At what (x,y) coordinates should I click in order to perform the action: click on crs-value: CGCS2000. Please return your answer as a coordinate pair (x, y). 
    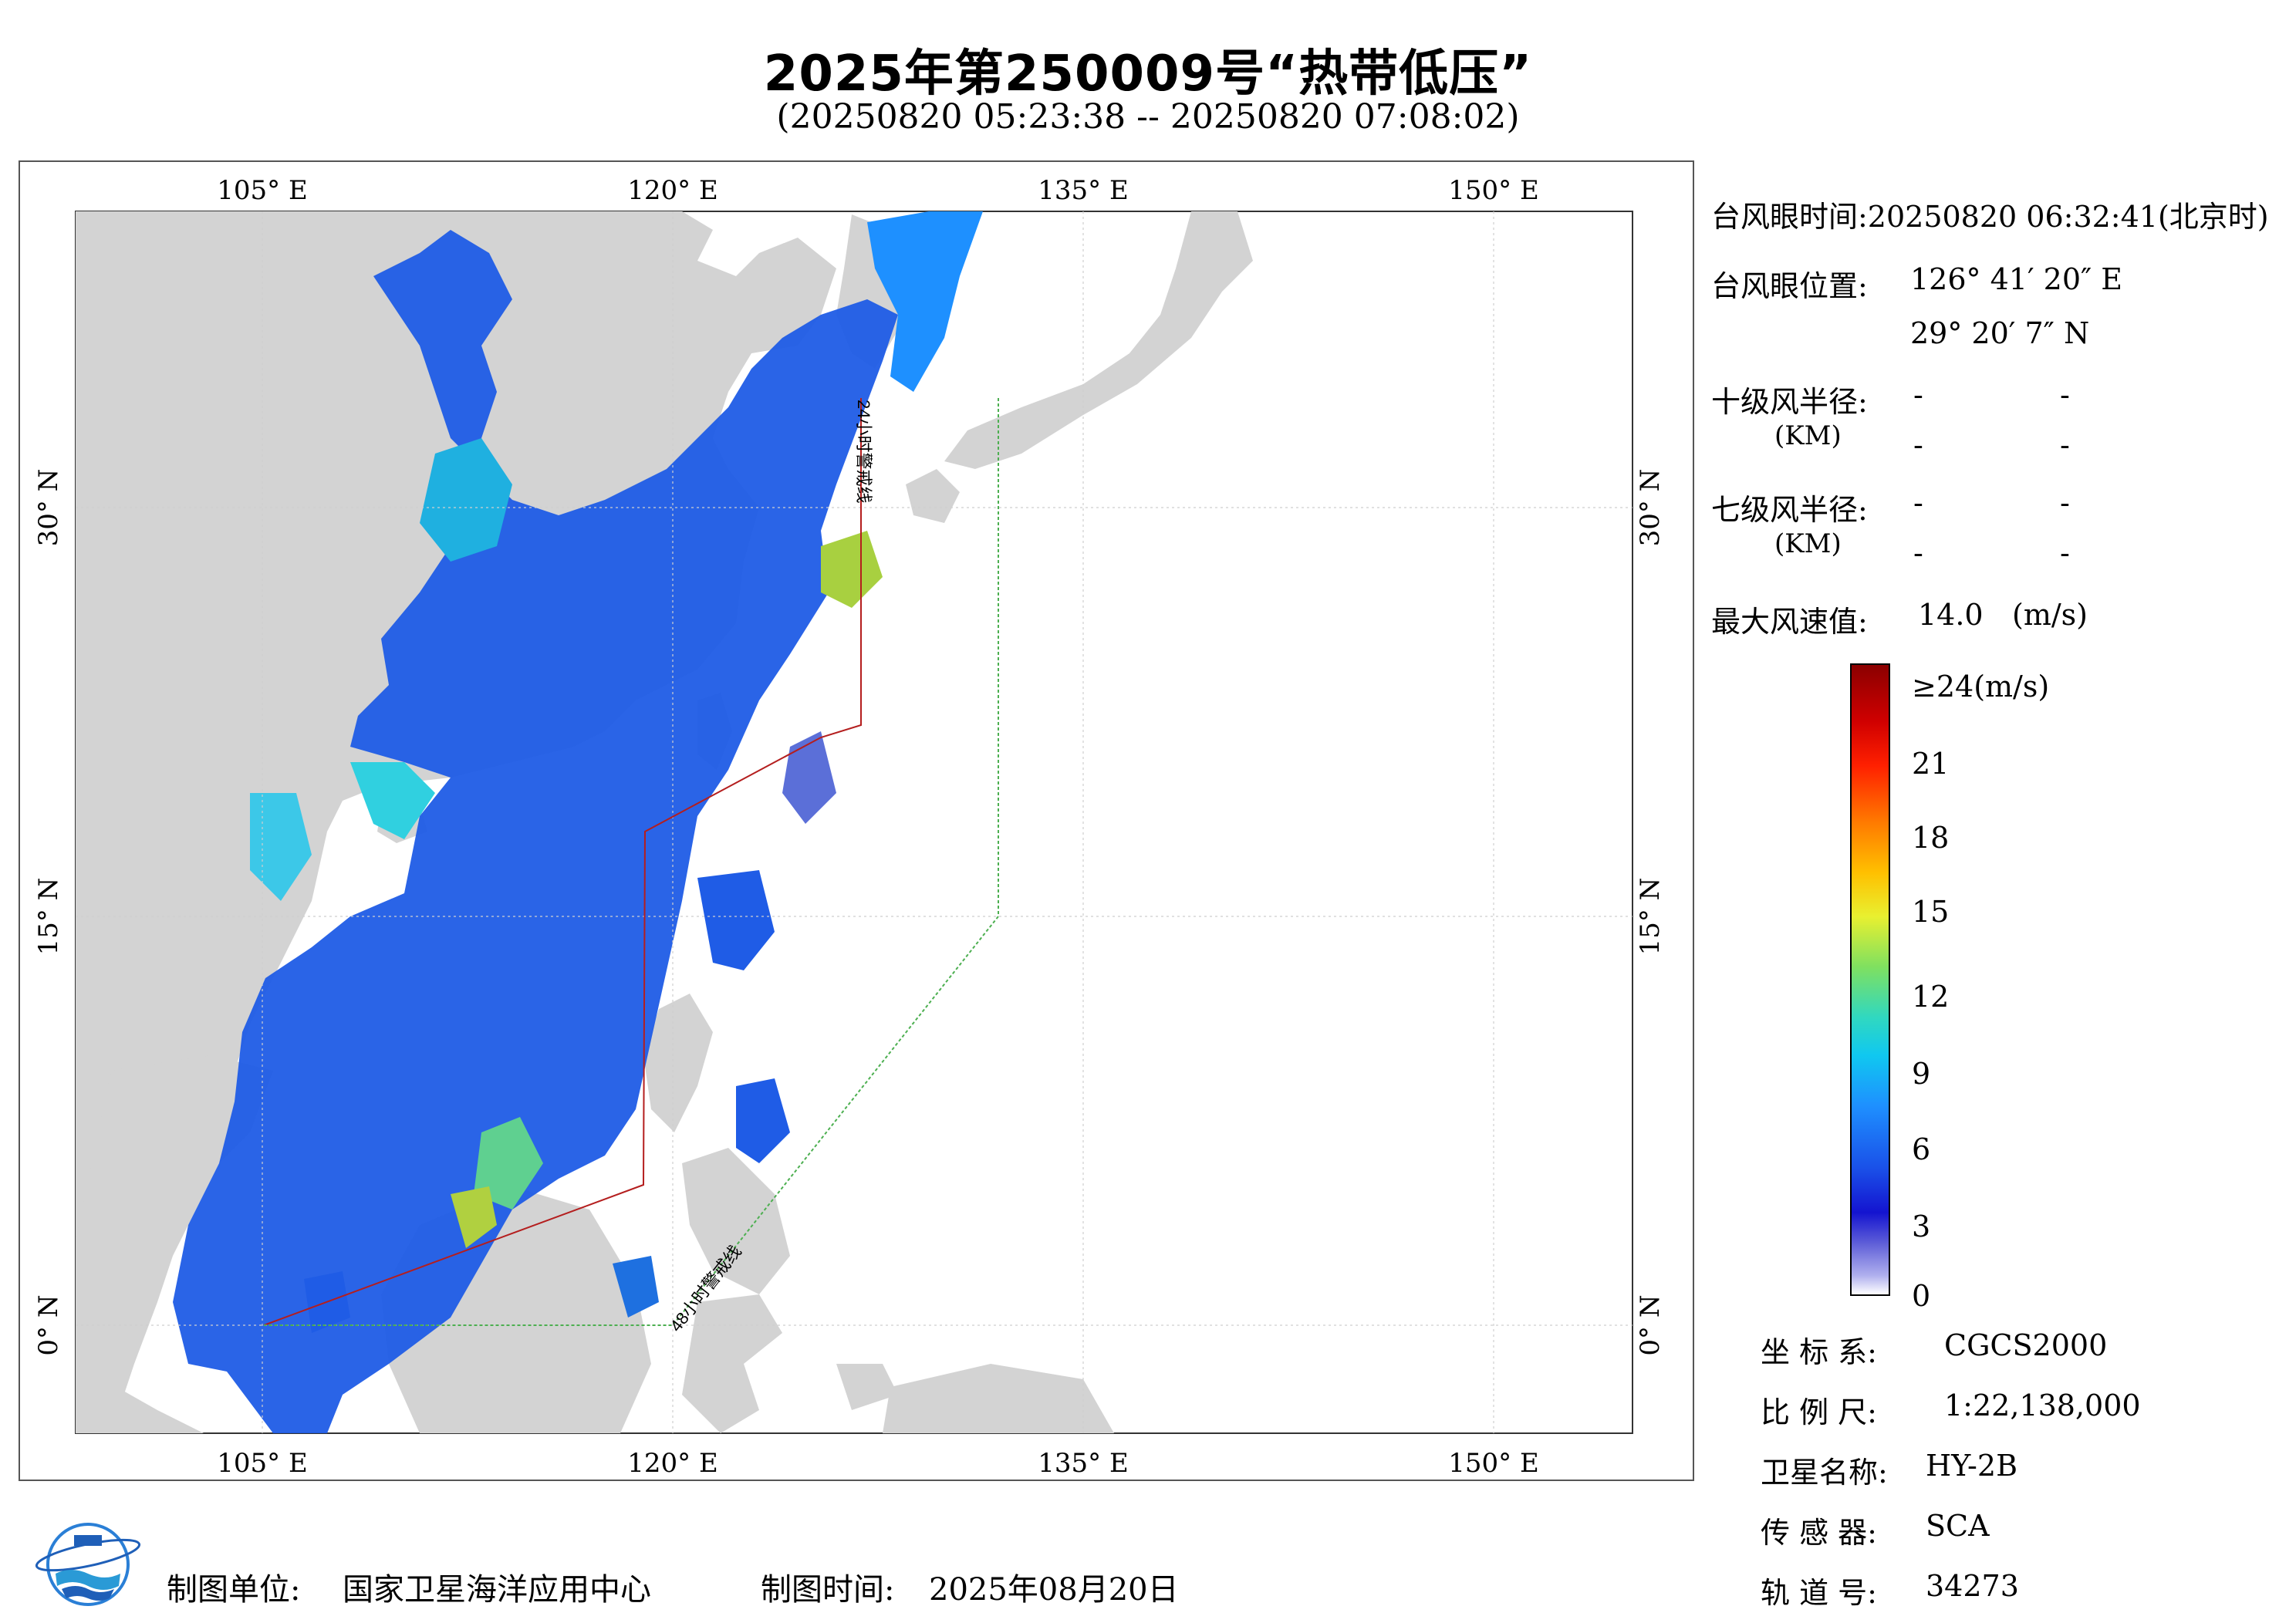
    Looking at the image, I should click on (2026, 1345).